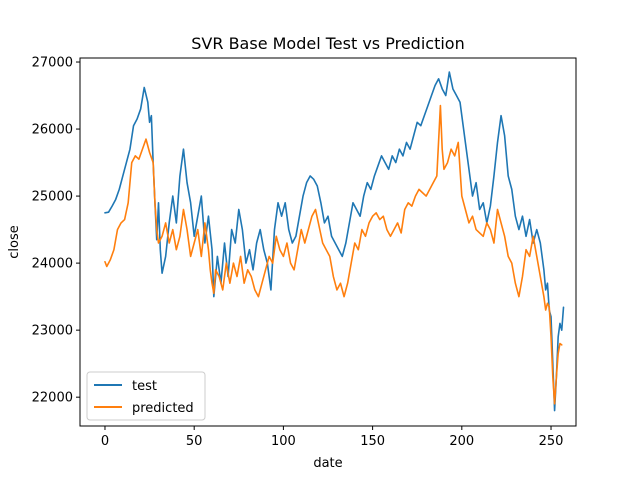 Image resolution: width=640 pixels, height=480 pixels. I want to click on x-tick-label: 0, so click(105, 441).